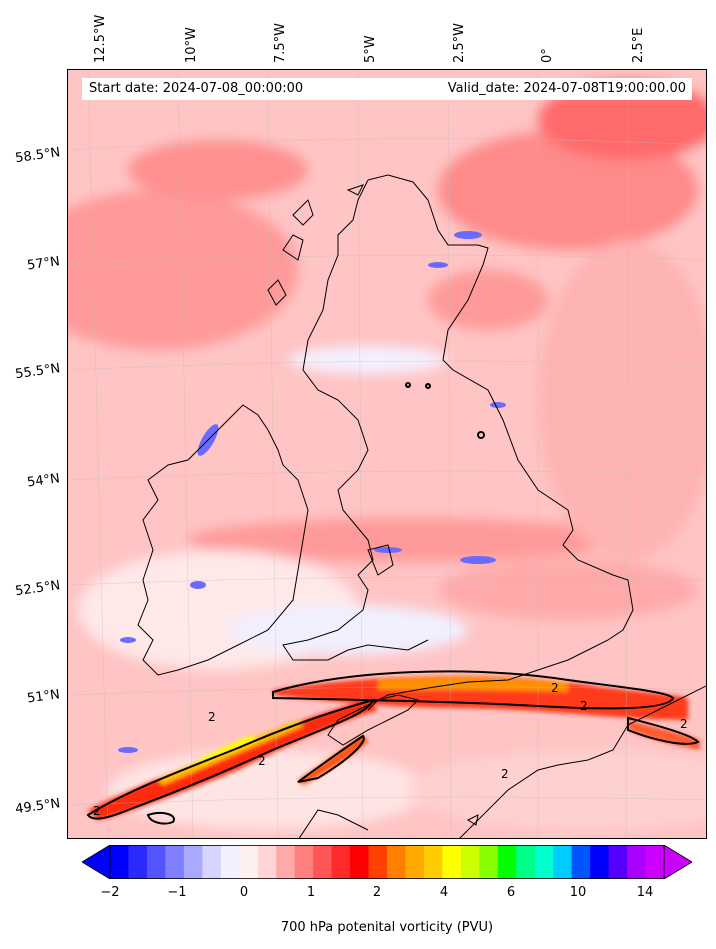 The image size is (716, 949). I want to click on colorbar-tick-label: 6, so click(511, 892).